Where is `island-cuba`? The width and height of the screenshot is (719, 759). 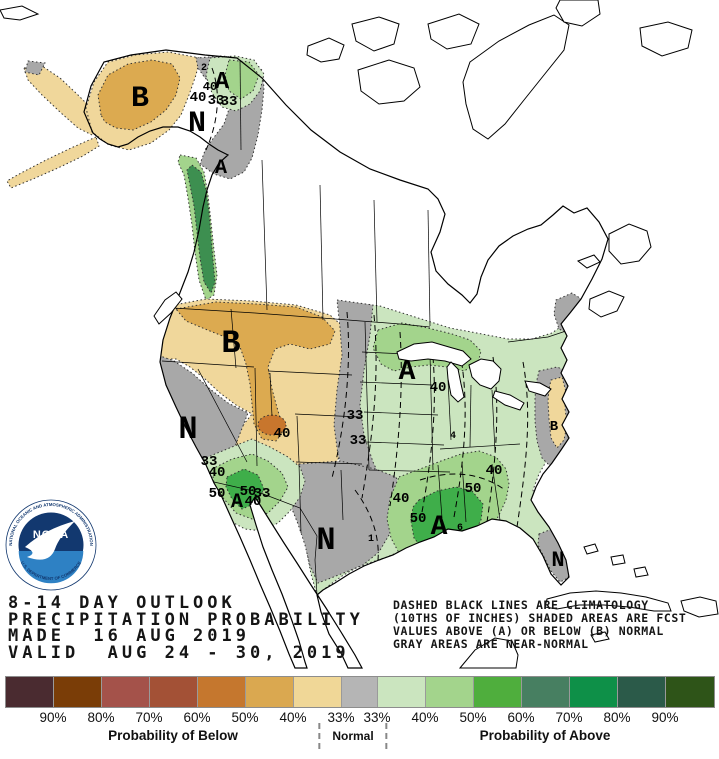 island-cuba is located at coordinates (608, 601).